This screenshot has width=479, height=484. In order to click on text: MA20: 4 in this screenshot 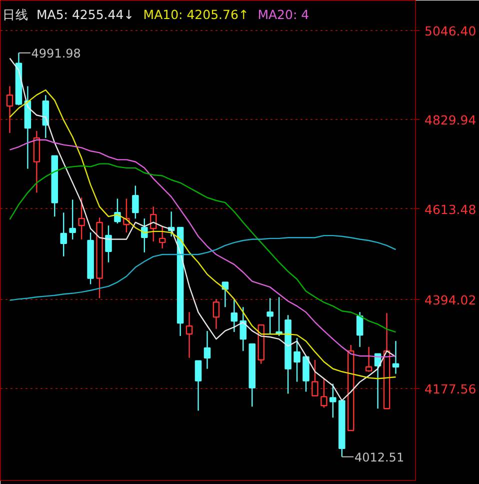, I will do `click(284, 14)`.